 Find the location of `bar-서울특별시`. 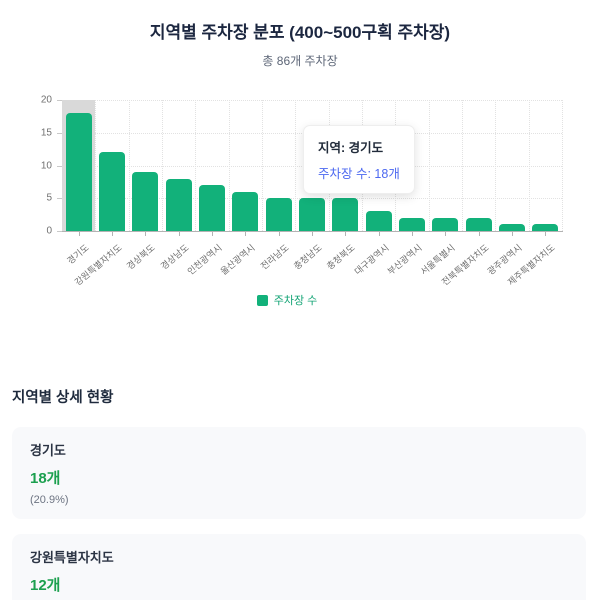

bar-서울특별시 is located at coordinates (445, 224).